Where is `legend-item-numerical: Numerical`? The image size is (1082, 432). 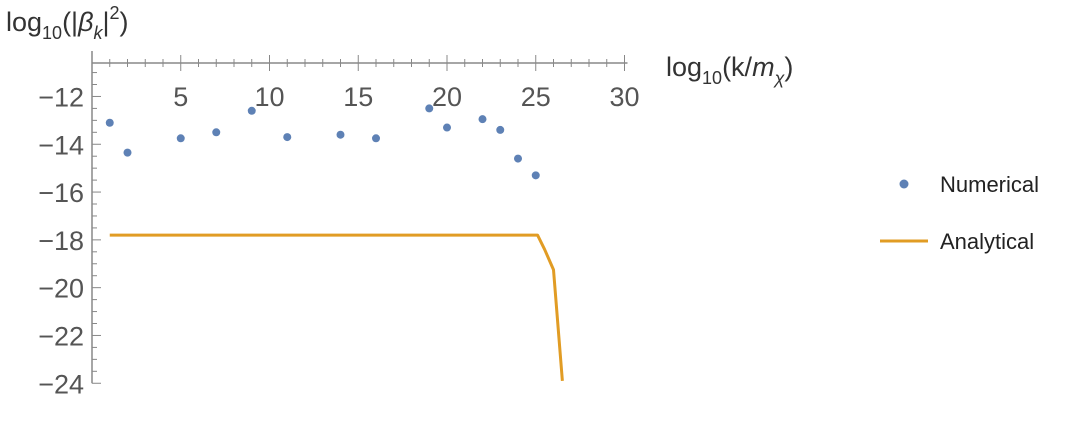 legend-item-numerical: Numerical is located at coordinates (969, 184).